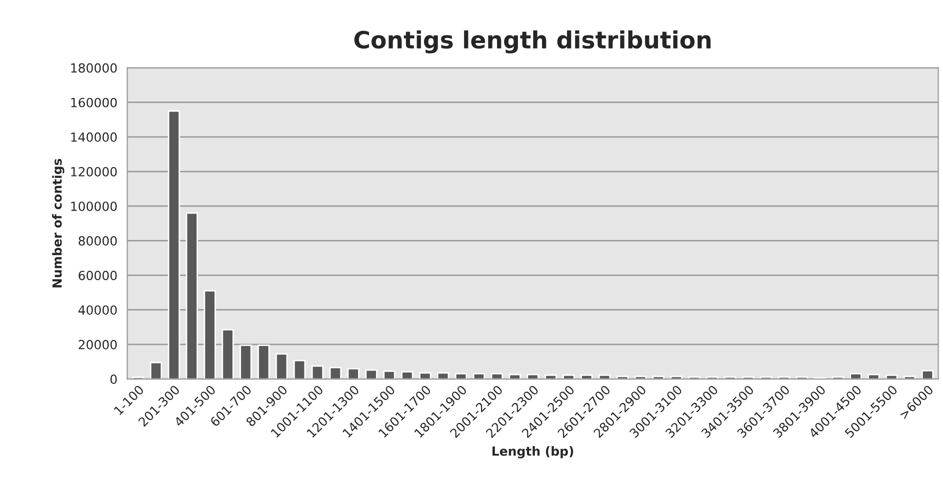  I want to click on y-tick-label: 20000, so click(97, 345).